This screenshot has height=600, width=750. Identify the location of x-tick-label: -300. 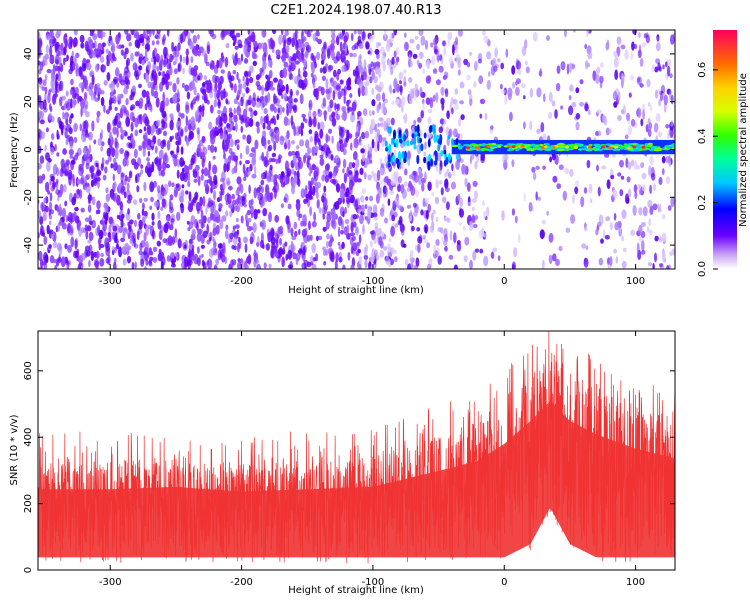
(110, 582).